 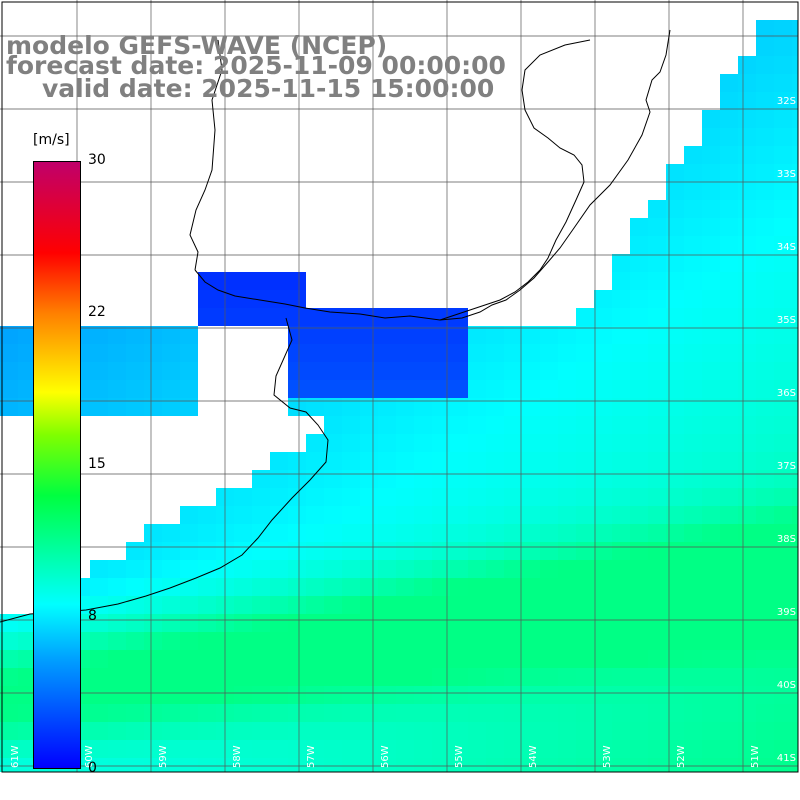 What do you see at coordinates (97, 464) in the screenshot?
I see `colorbar-tick: 15` at bounding box center [97, 464].